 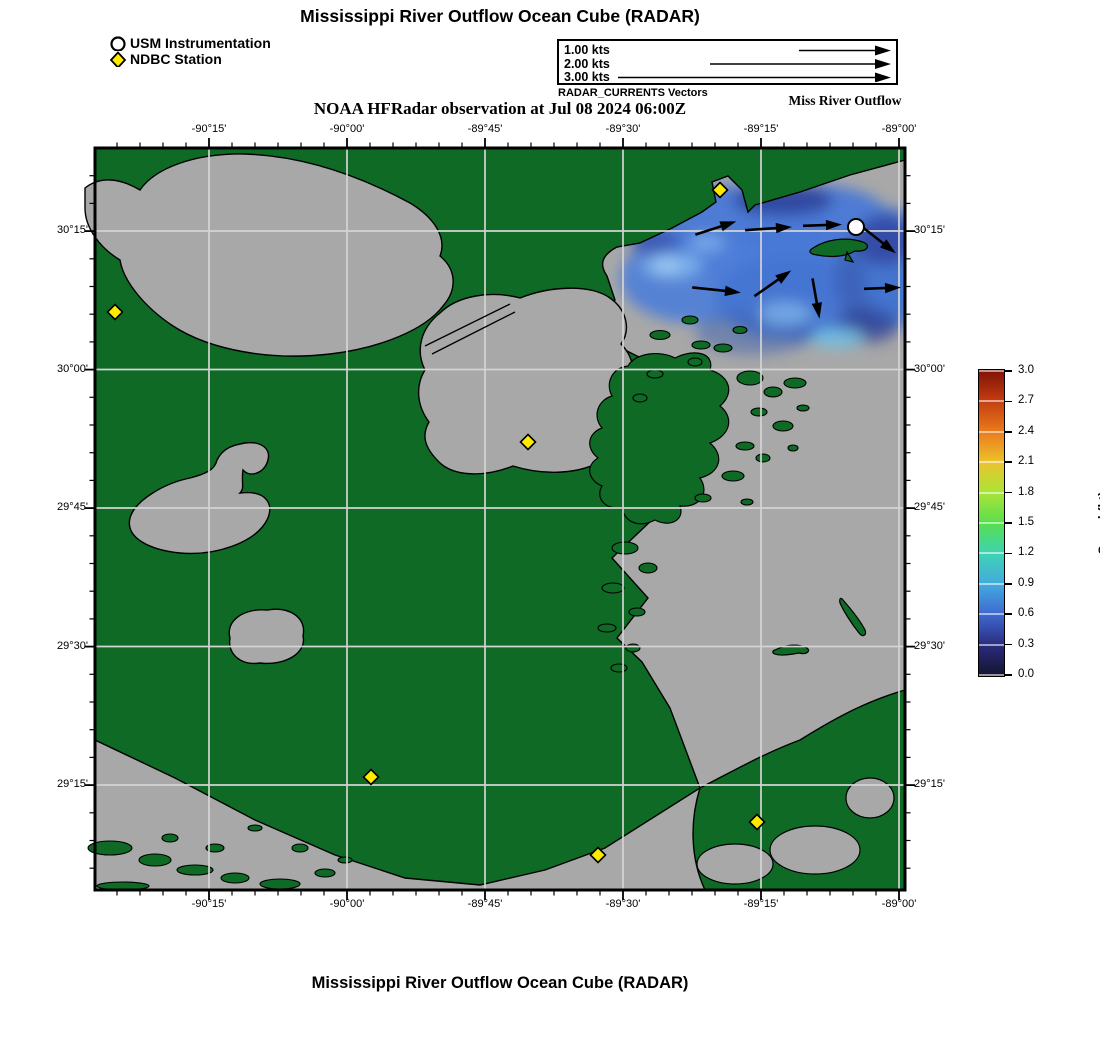 What do you see at coordinates (347, 129) in the screenshot?
I see `x-tick-label-top: -90°00'` at bounding box center [347, 129].